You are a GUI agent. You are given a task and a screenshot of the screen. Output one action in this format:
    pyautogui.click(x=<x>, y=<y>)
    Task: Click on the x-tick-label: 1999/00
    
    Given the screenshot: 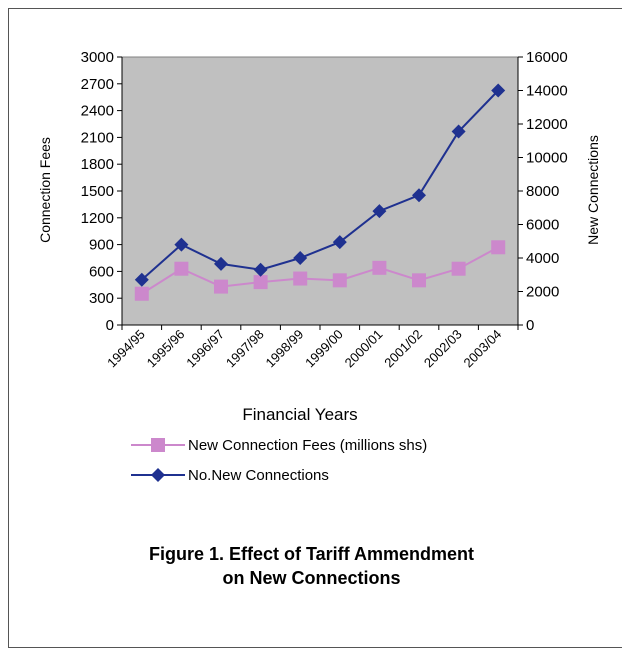 What is the action you would take?
    pyautogui.click(x=324, y=349)
    